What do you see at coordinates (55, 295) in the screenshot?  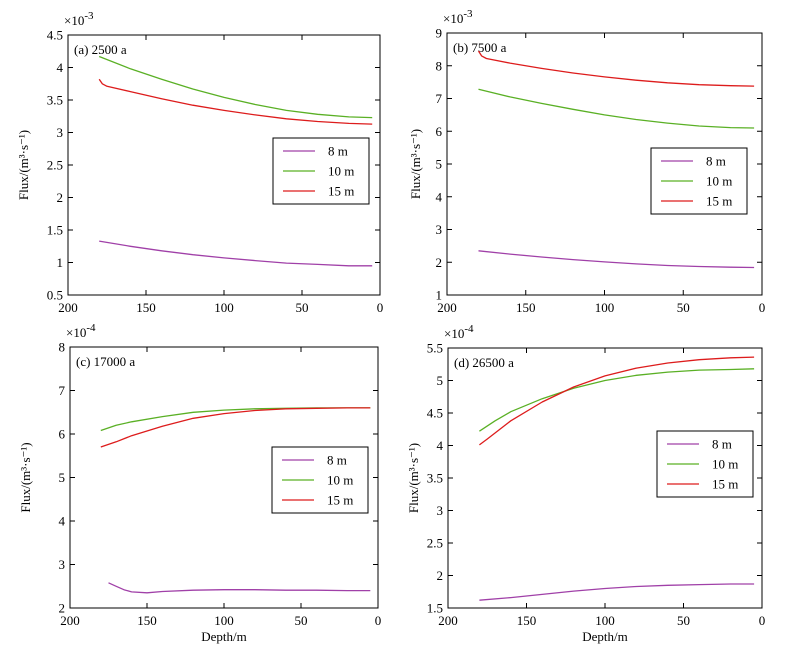 I see `y-tick-label: 0.5` at bounding box center [55, 295].